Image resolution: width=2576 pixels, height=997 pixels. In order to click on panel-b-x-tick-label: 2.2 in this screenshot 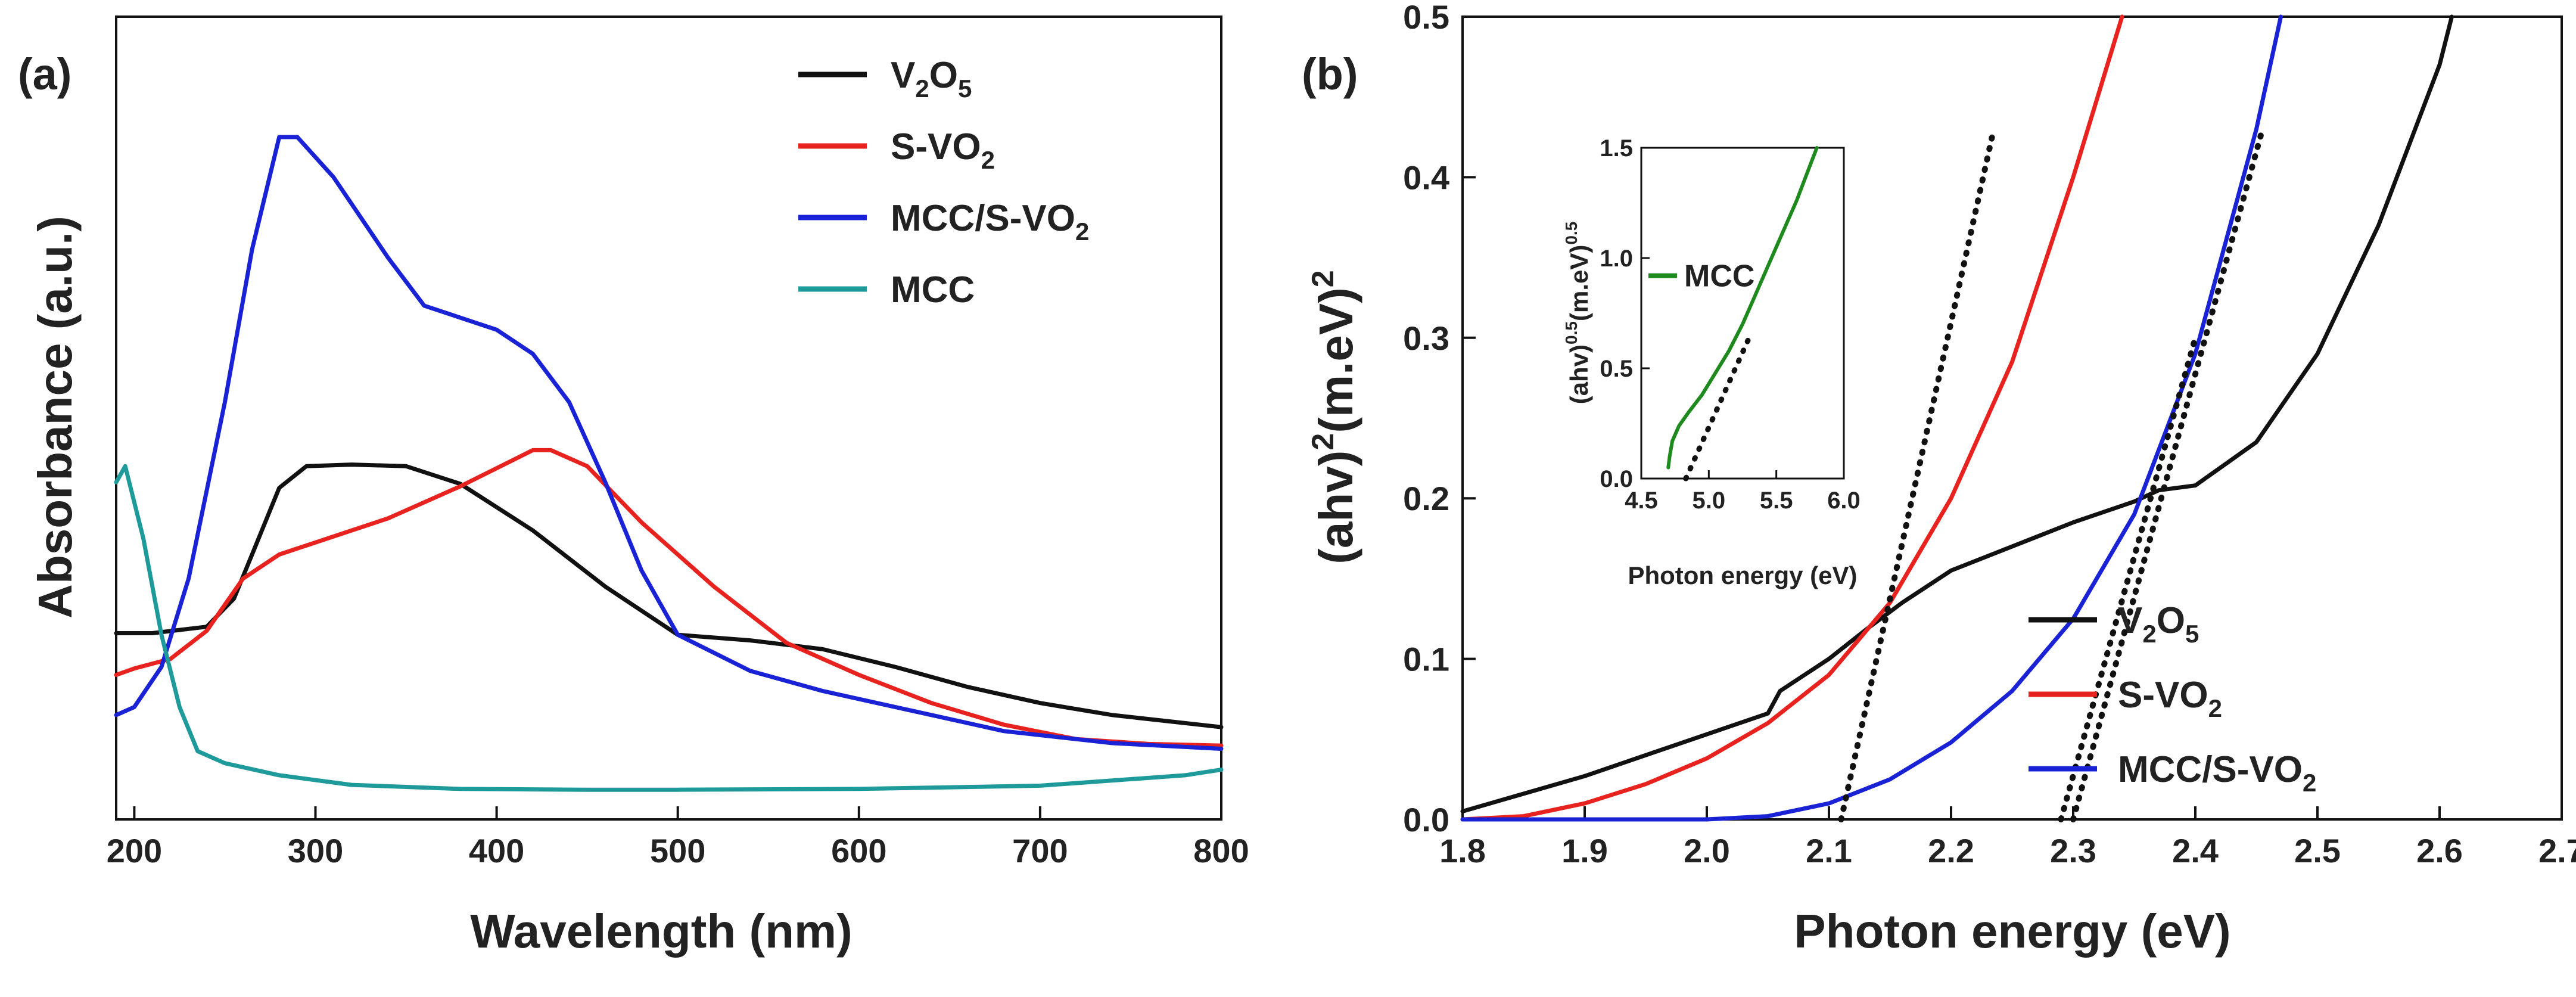, I will do `click(1951, 850)`.